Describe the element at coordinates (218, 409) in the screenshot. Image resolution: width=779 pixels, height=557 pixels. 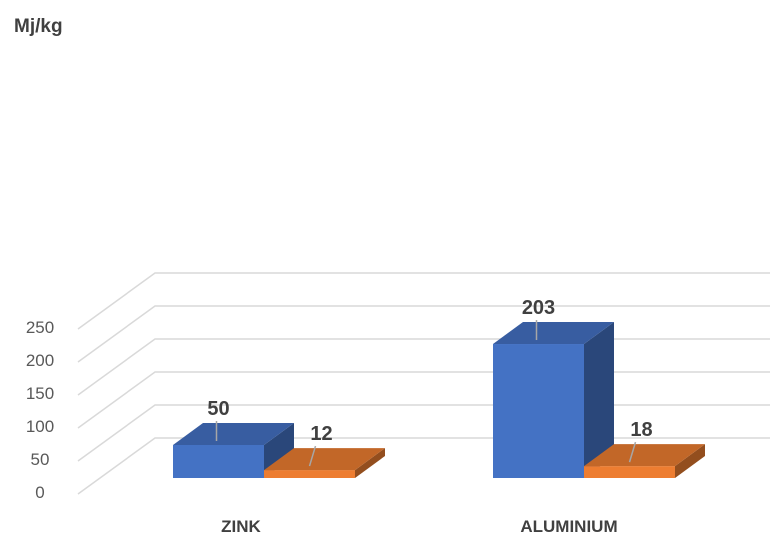
I see `data-label: 50` at that location.